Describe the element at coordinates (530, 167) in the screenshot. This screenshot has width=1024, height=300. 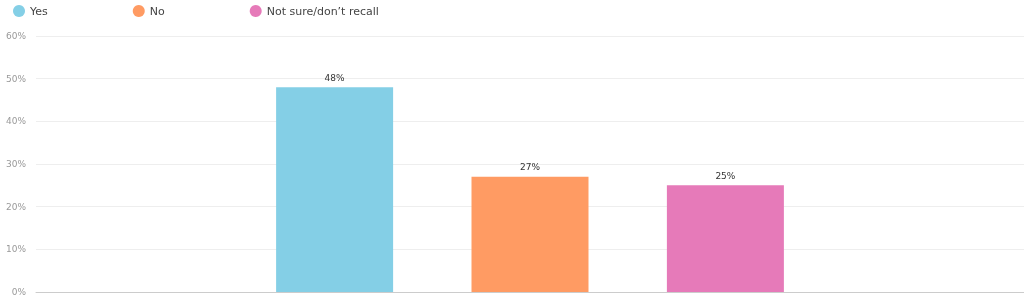
I see `data-label: 27%` at that location.